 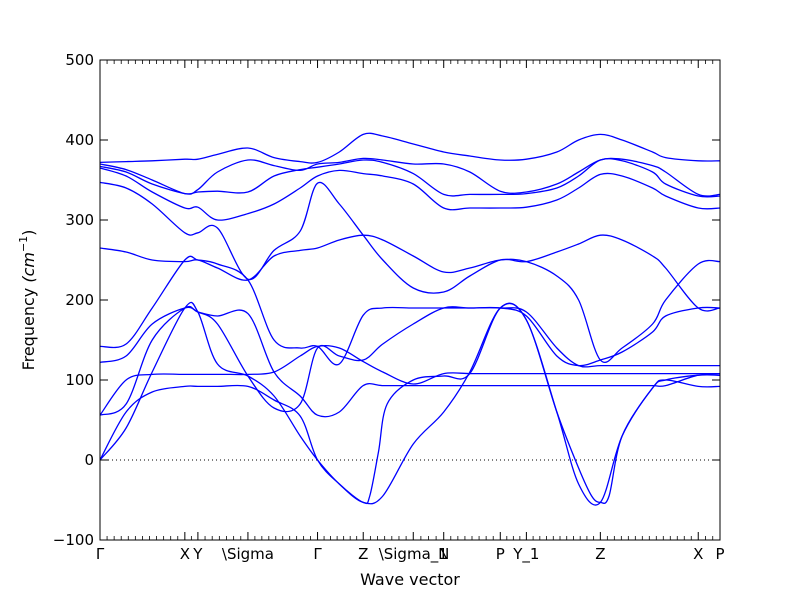 I want to click on x-tick-label: Y_1, so click(x=525, y=554).